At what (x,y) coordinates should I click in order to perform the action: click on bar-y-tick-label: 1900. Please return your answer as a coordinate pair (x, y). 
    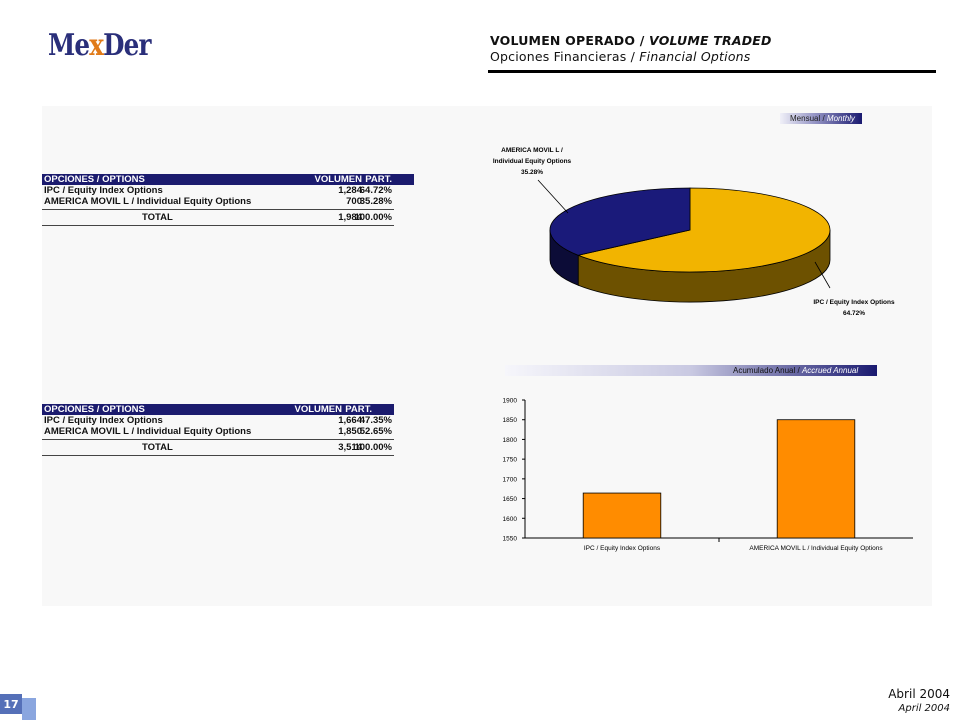
    Looking at the image, I should click on (510, 401).